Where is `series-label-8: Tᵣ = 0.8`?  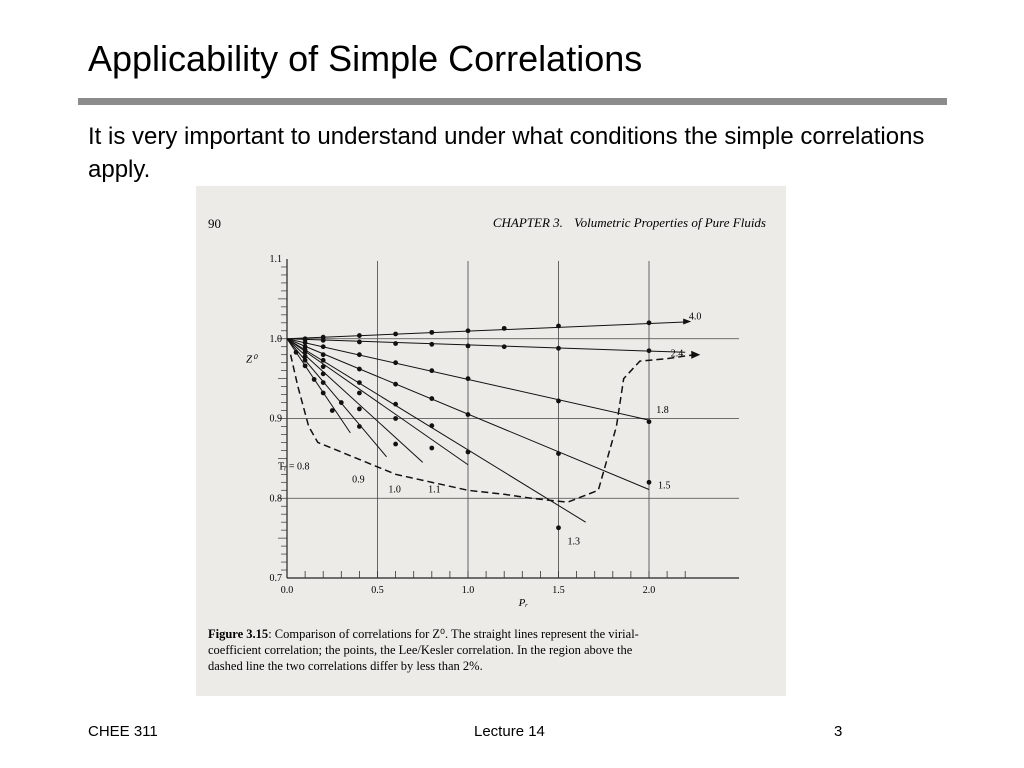
series-label-8: Tᵣ = 0.8 is located at coordinates (294, 467).